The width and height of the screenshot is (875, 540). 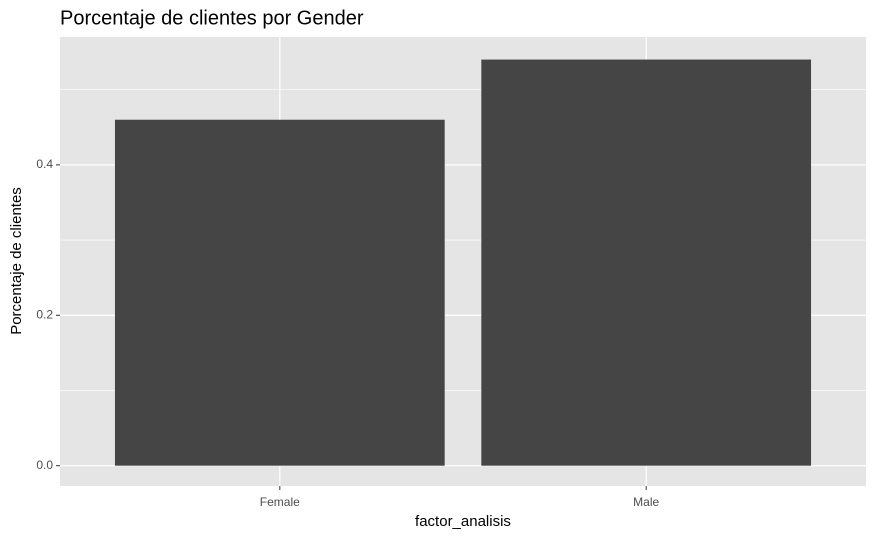 I want to click on y-tick-label: 0.2, so click(x=44, y=314).